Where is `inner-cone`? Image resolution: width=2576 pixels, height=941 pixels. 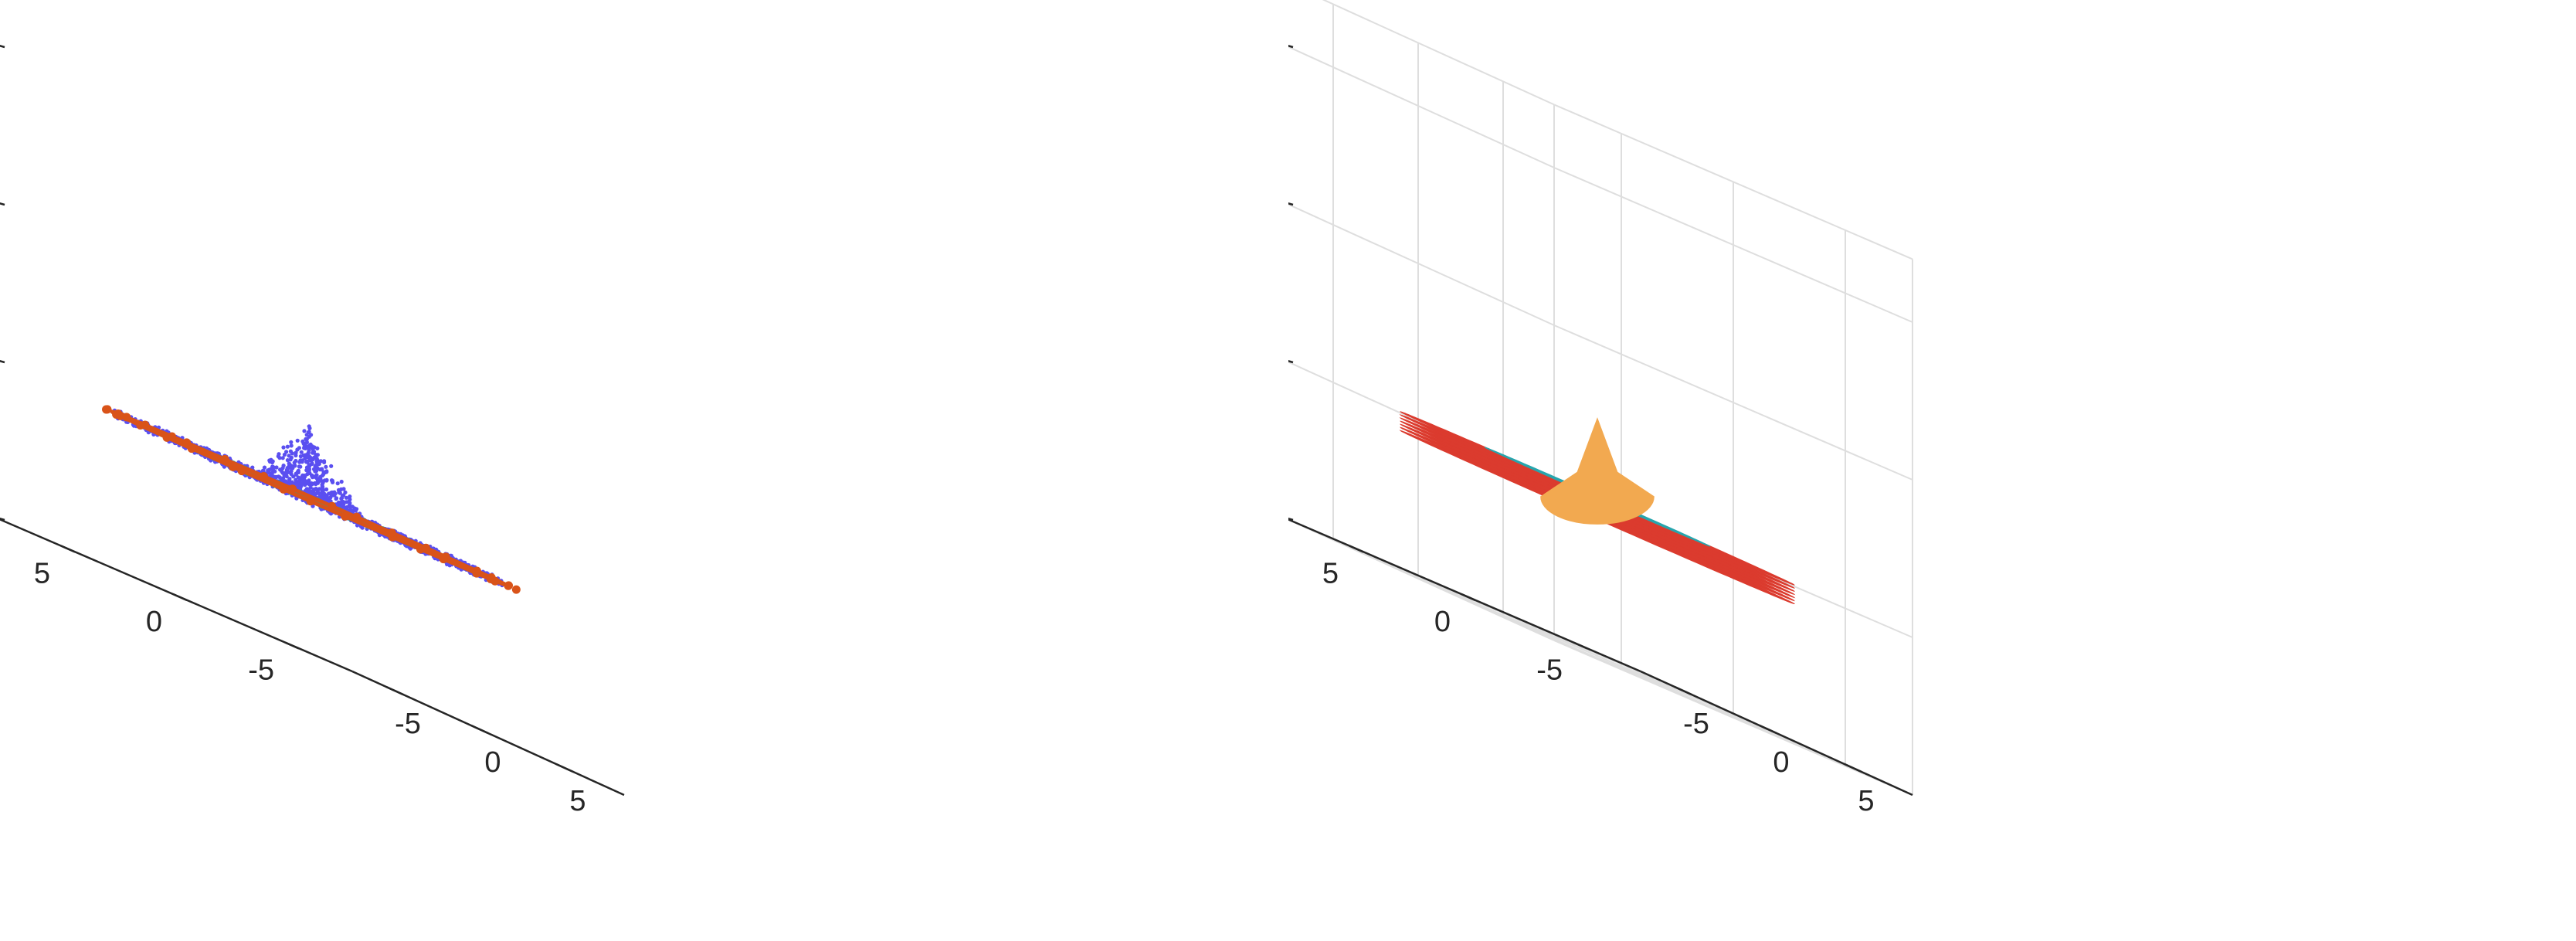
inner-cone is located at coordinates (1597, 471).